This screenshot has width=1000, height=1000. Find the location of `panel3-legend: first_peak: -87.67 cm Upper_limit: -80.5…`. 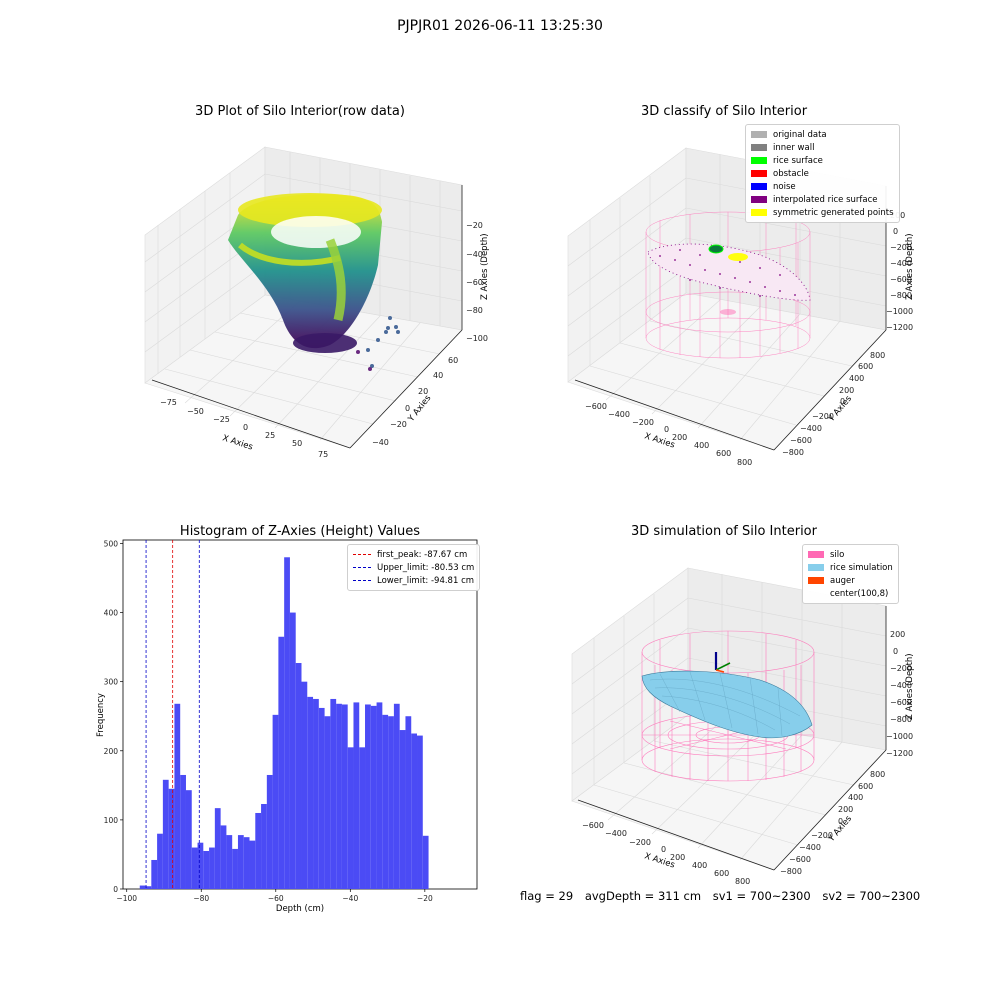

panel3-legend: first_peak: -87.67 cm Upper_limit: -80.5… is located at coordinates (414, 567).